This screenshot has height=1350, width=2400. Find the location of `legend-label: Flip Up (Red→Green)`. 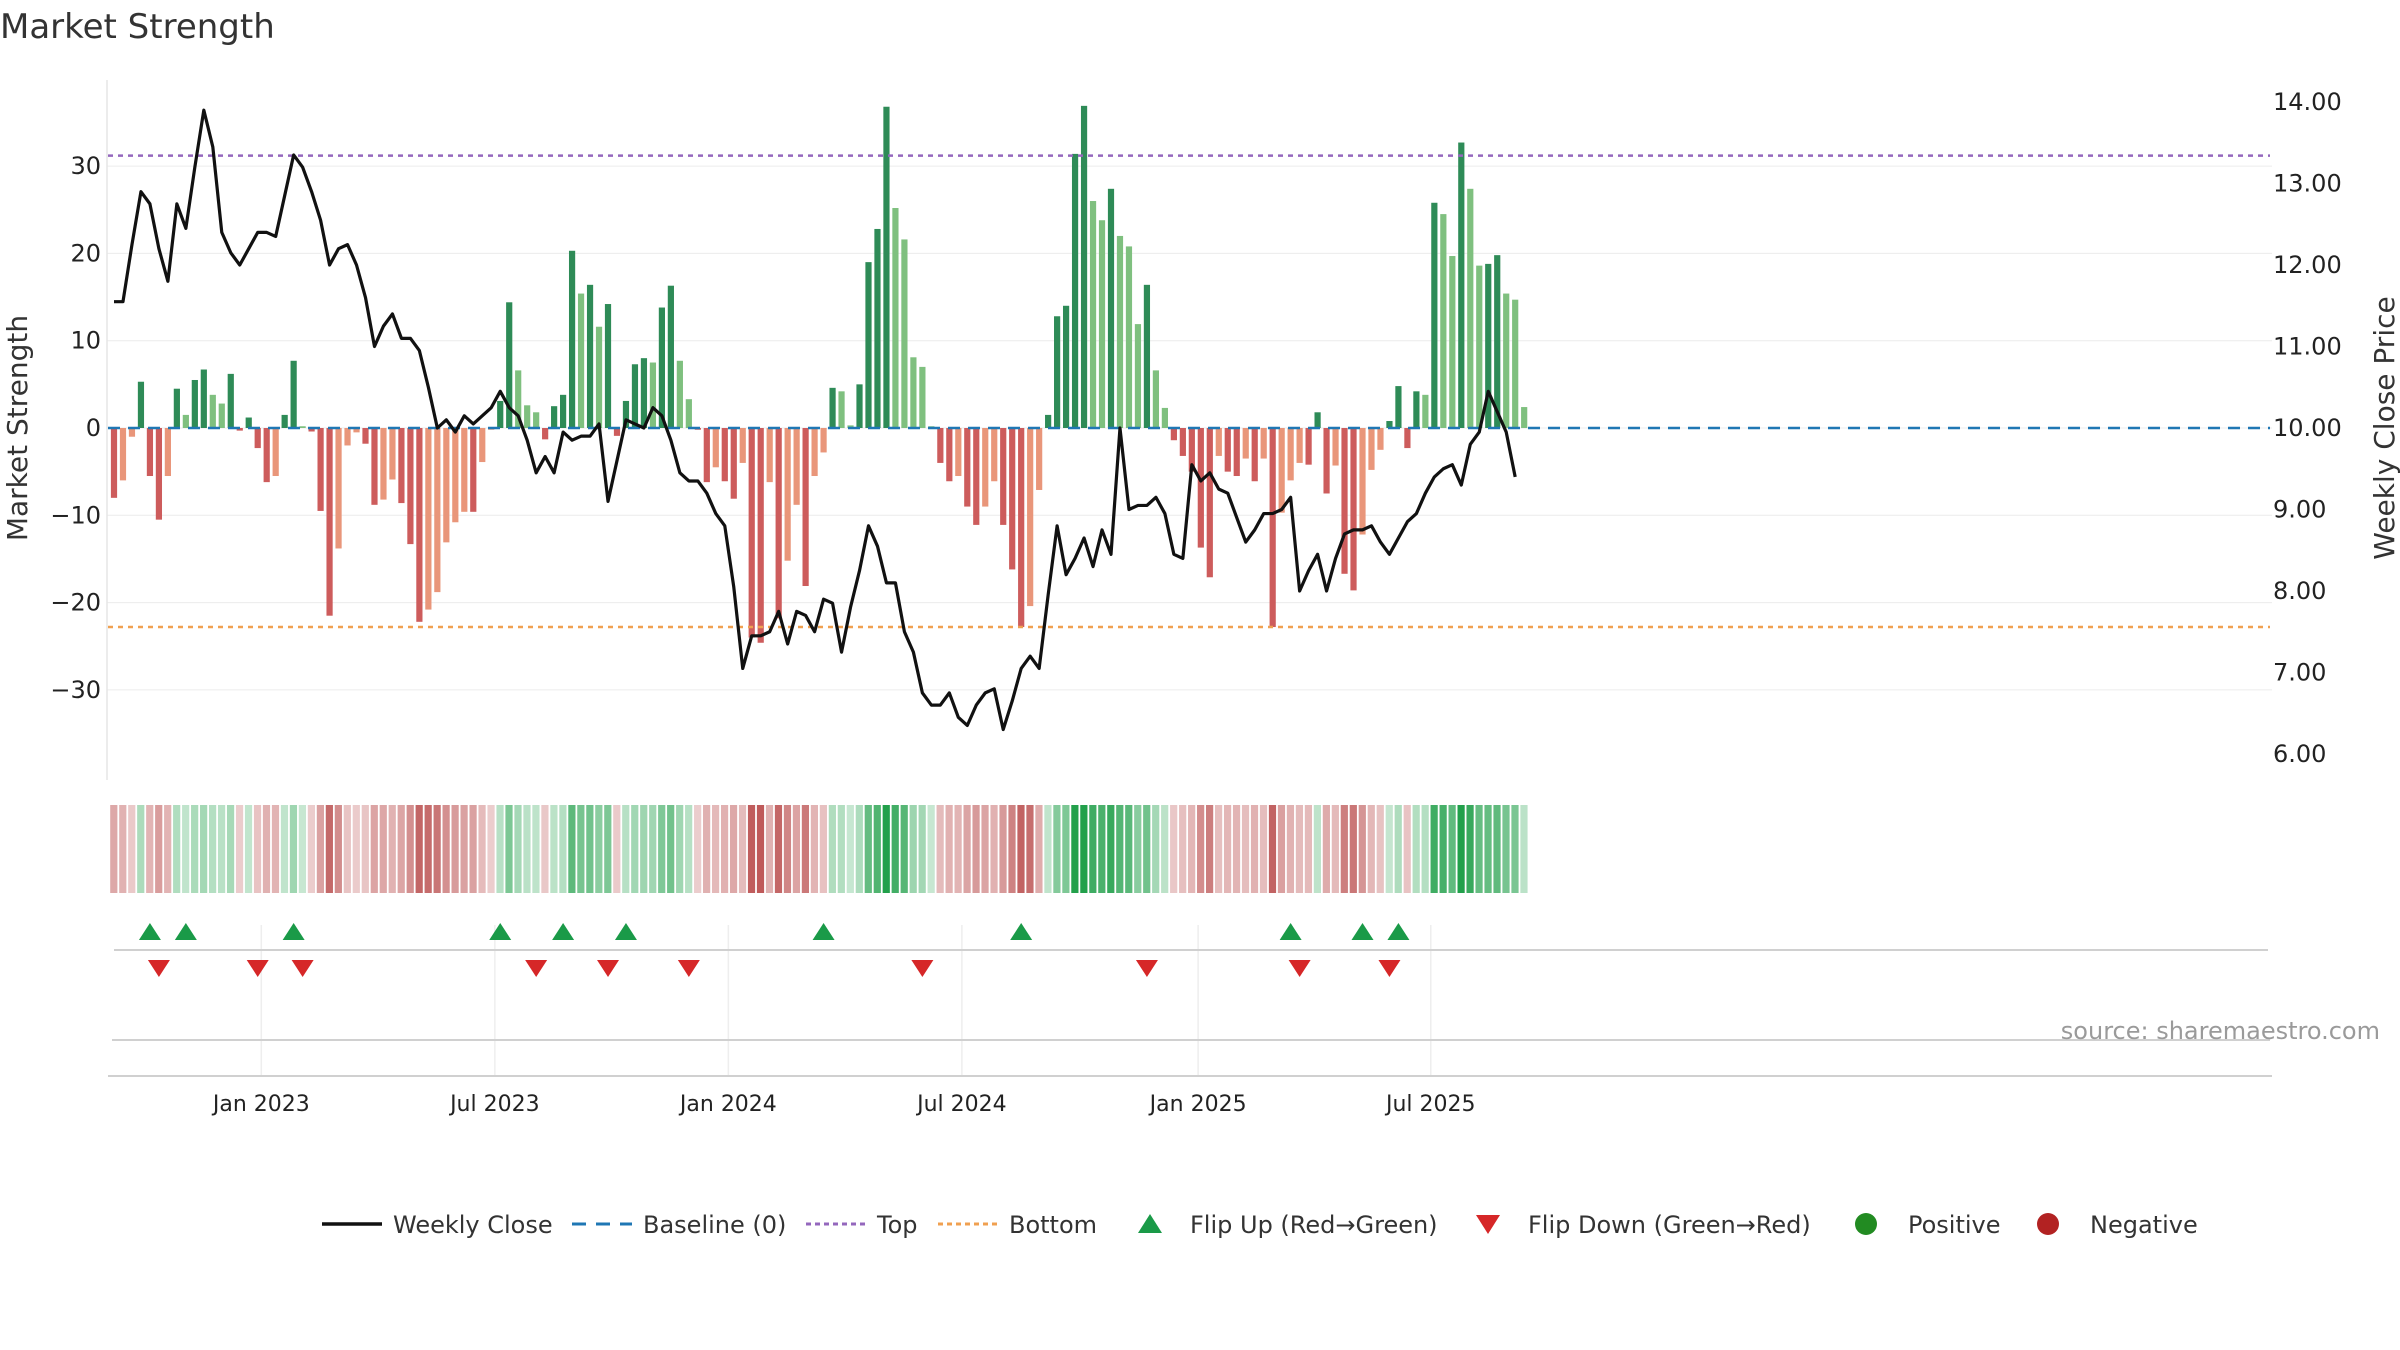

legend-label: Flip Up (Red→Green) is located at coordinates (1314, 1225).